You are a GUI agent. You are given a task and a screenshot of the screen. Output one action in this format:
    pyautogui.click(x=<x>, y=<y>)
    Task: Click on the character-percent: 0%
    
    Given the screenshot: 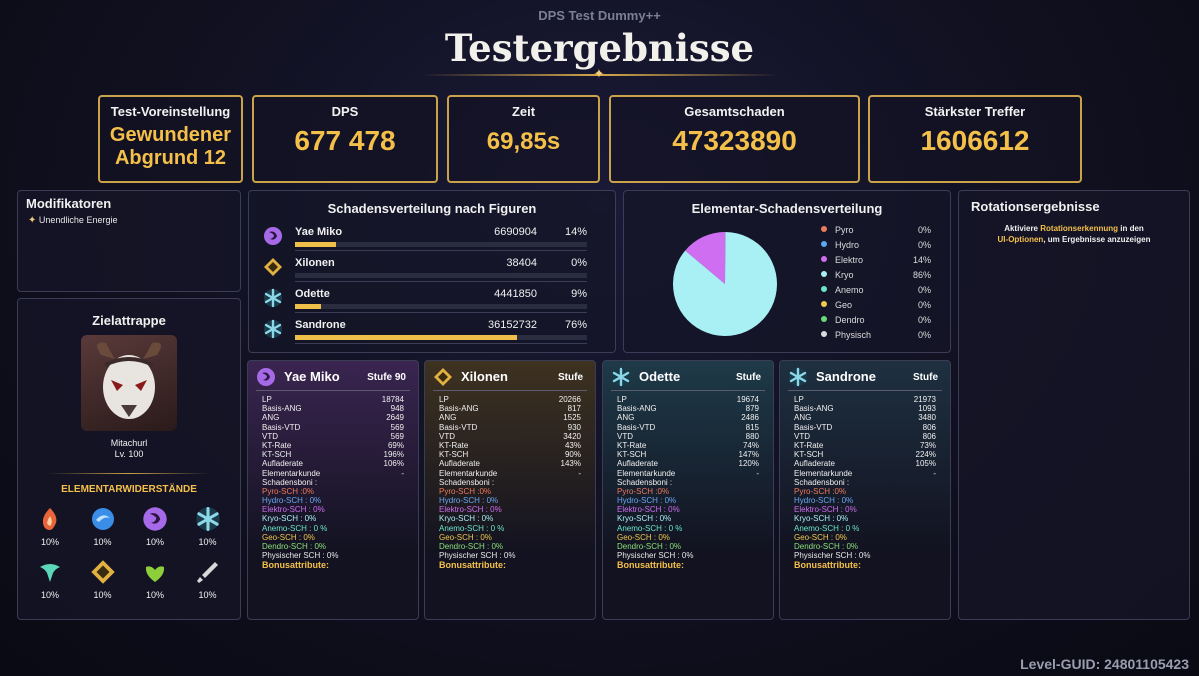 What is the action you would take?
    pyautogui.click(x=579, y=263)
    